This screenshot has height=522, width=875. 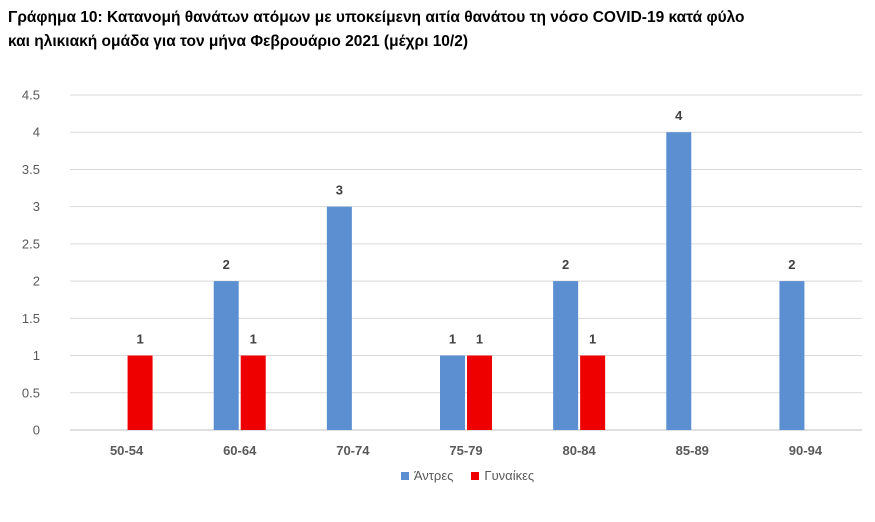 I want to click on x-tick-label: 70-74, so click(x=353, y=450).